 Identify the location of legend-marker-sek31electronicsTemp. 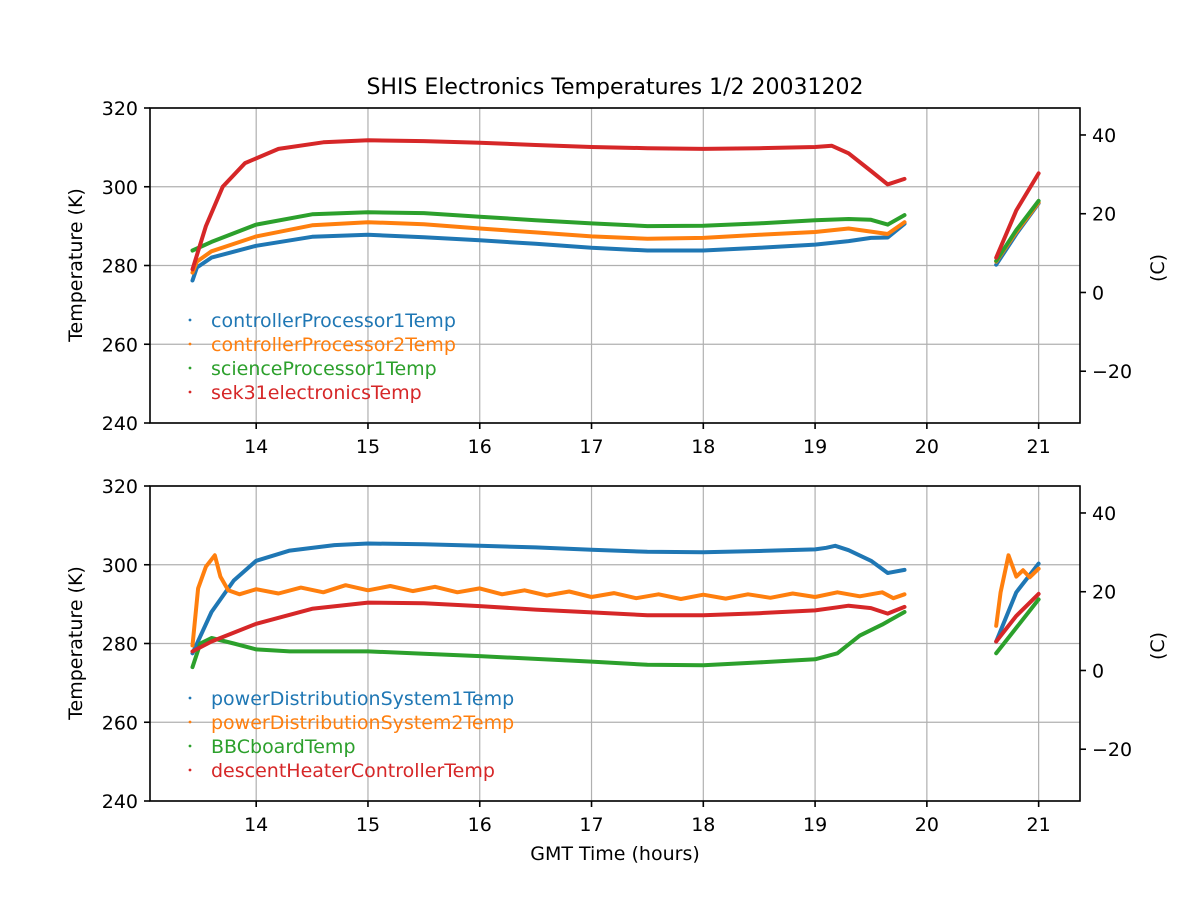
(190, 392).